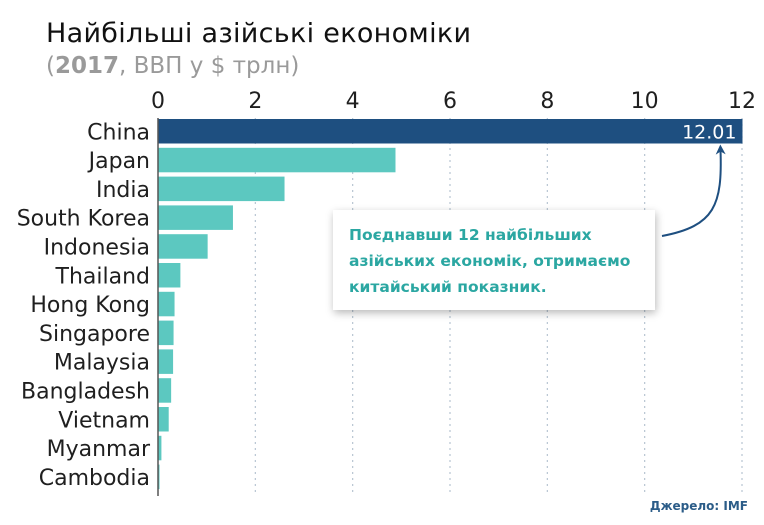  What do you see at coordinates (123, 190) in the screenshot?
I see `category-label: India` at bounding box center [123, 190].